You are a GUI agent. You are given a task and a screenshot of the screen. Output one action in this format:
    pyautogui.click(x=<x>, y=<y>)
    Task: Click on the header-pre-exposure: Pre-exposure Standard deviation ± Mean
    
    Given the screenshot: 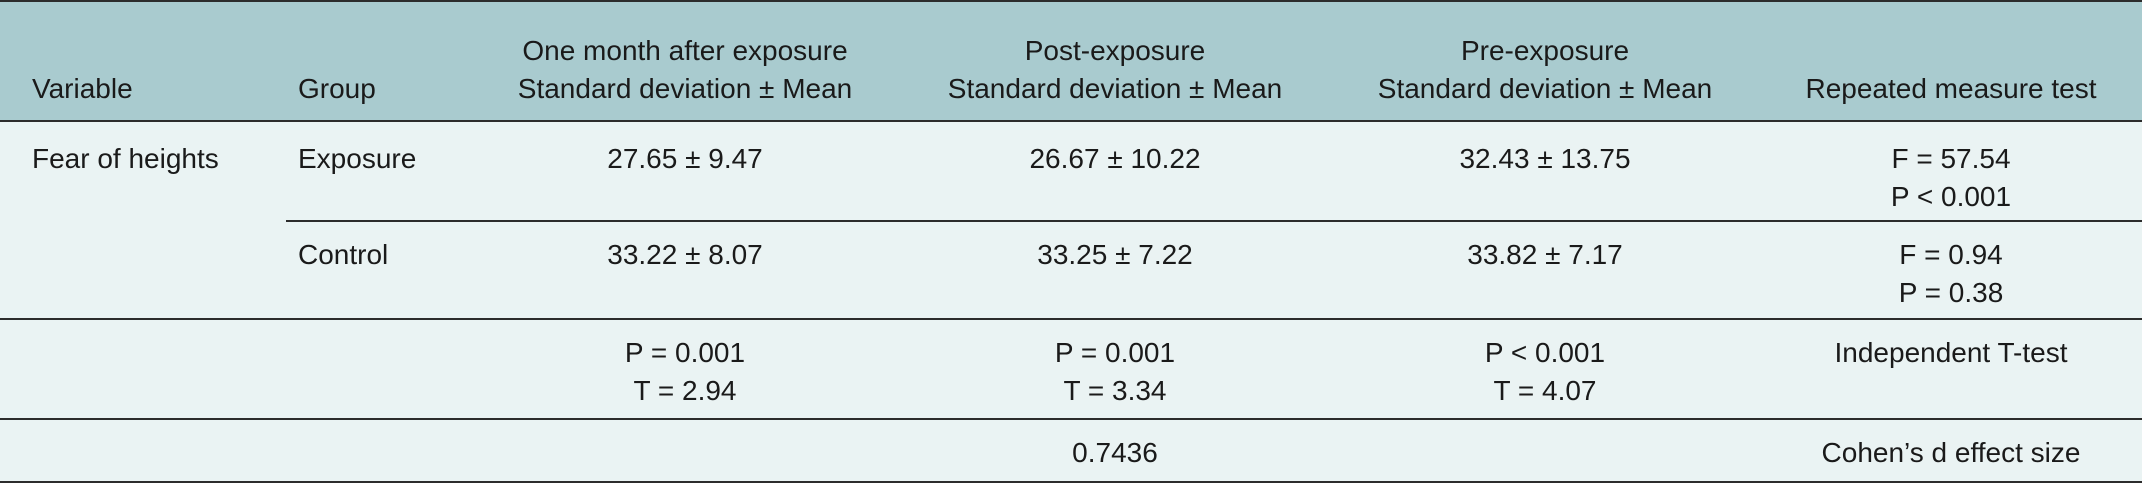 What is the action you would take?
    pyautogui.click(x=1545, y=61)
    